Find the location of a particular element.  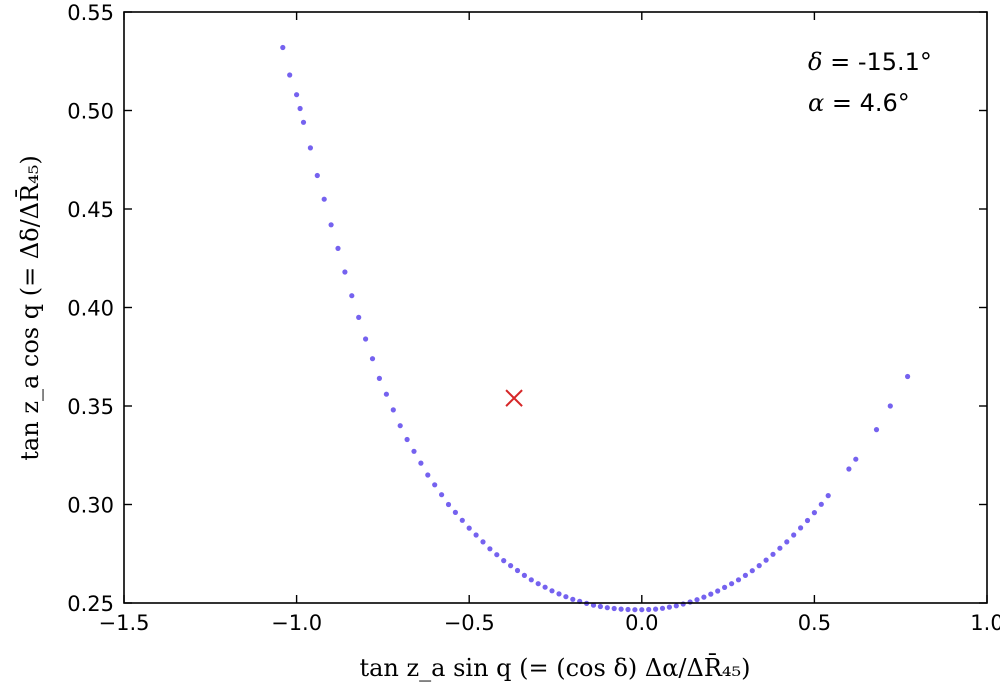

annotation-delta-symbol: δ is located at coordinates (815, 62).